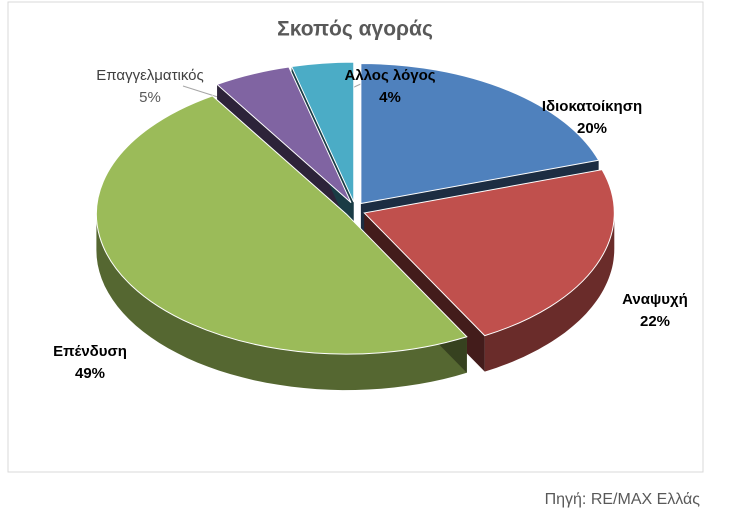 This screenshot has height=531, width=740. What do you see at coordinates (623, 499) in the screenshot?
I see `source-note: Πηγή: RE/MAX Ελλάς` at bounding box center [623, 499].